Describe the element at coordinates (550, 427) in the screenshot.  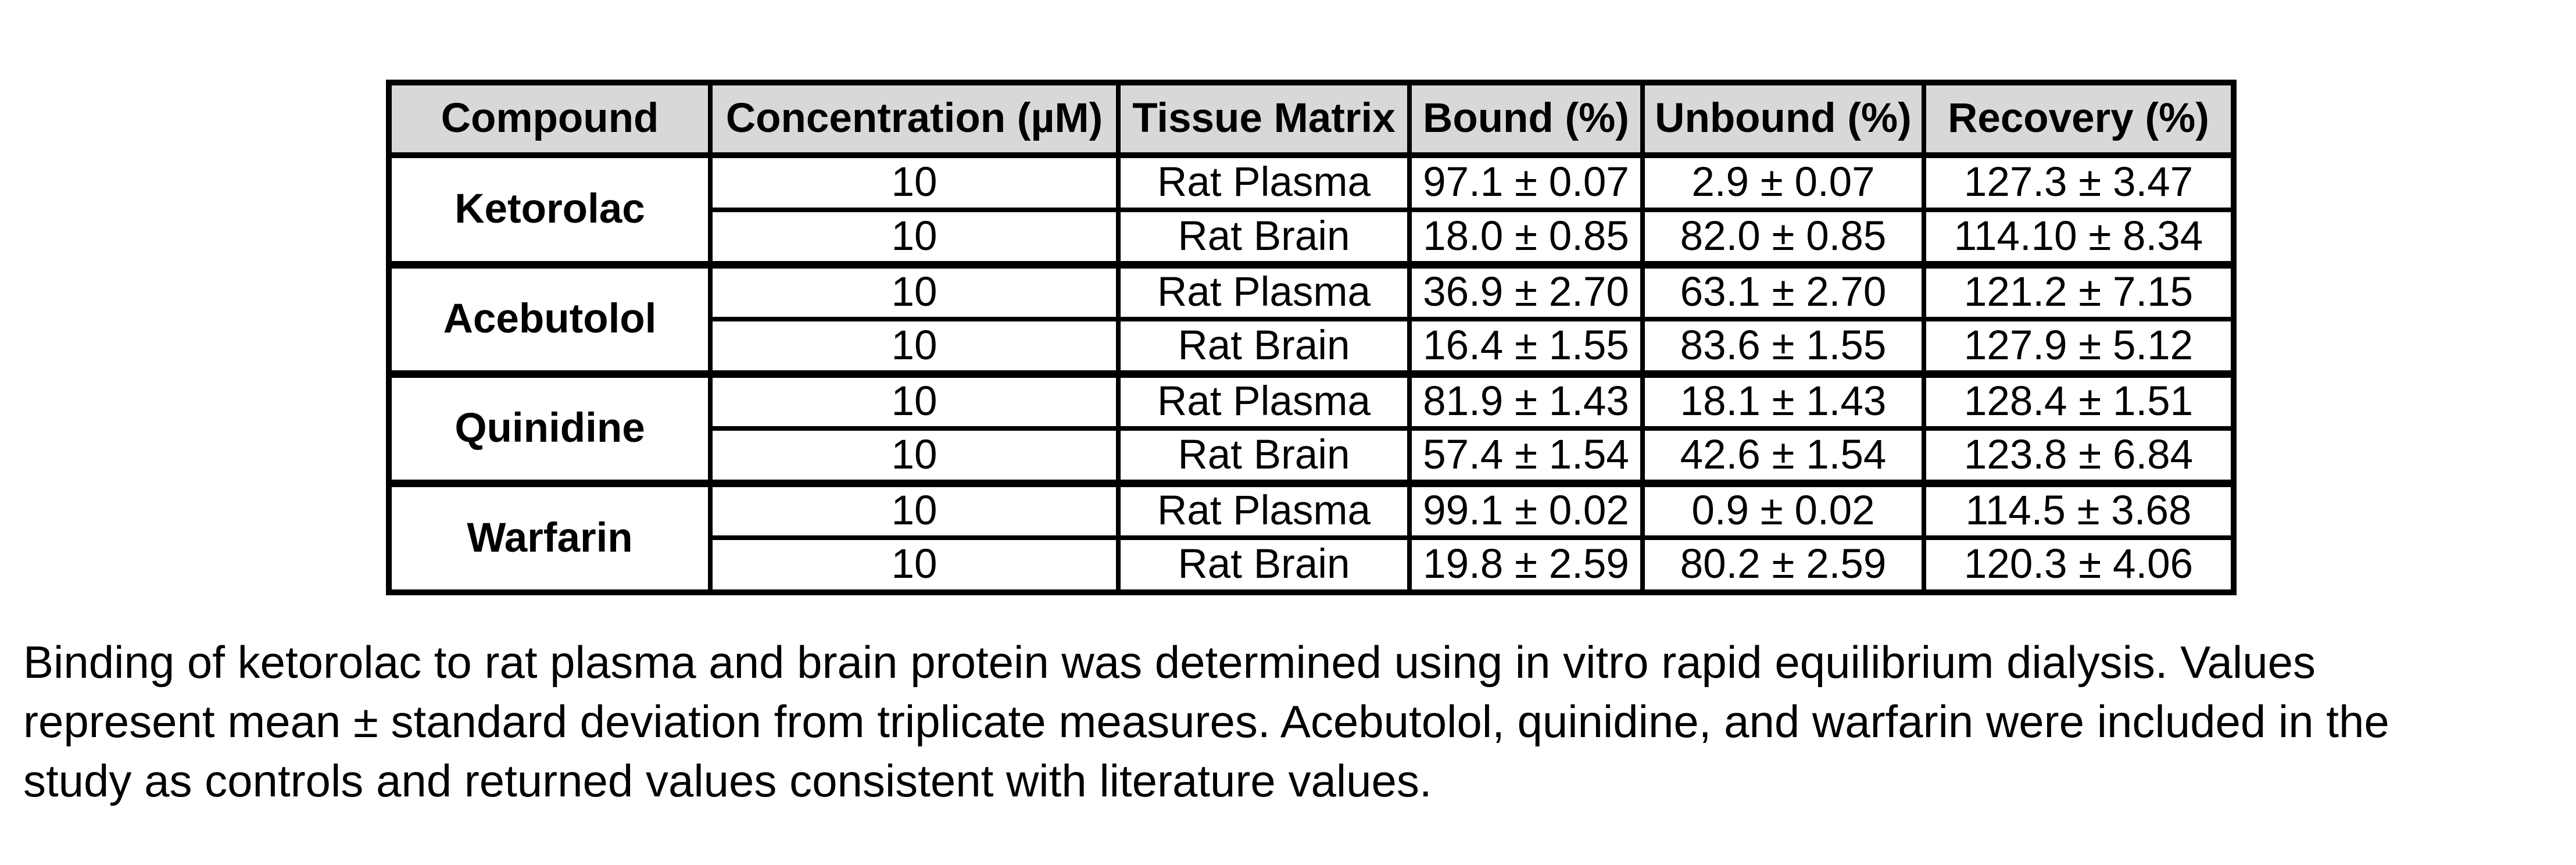
I see `compound-name-quinidine: Quinidine` at that location.